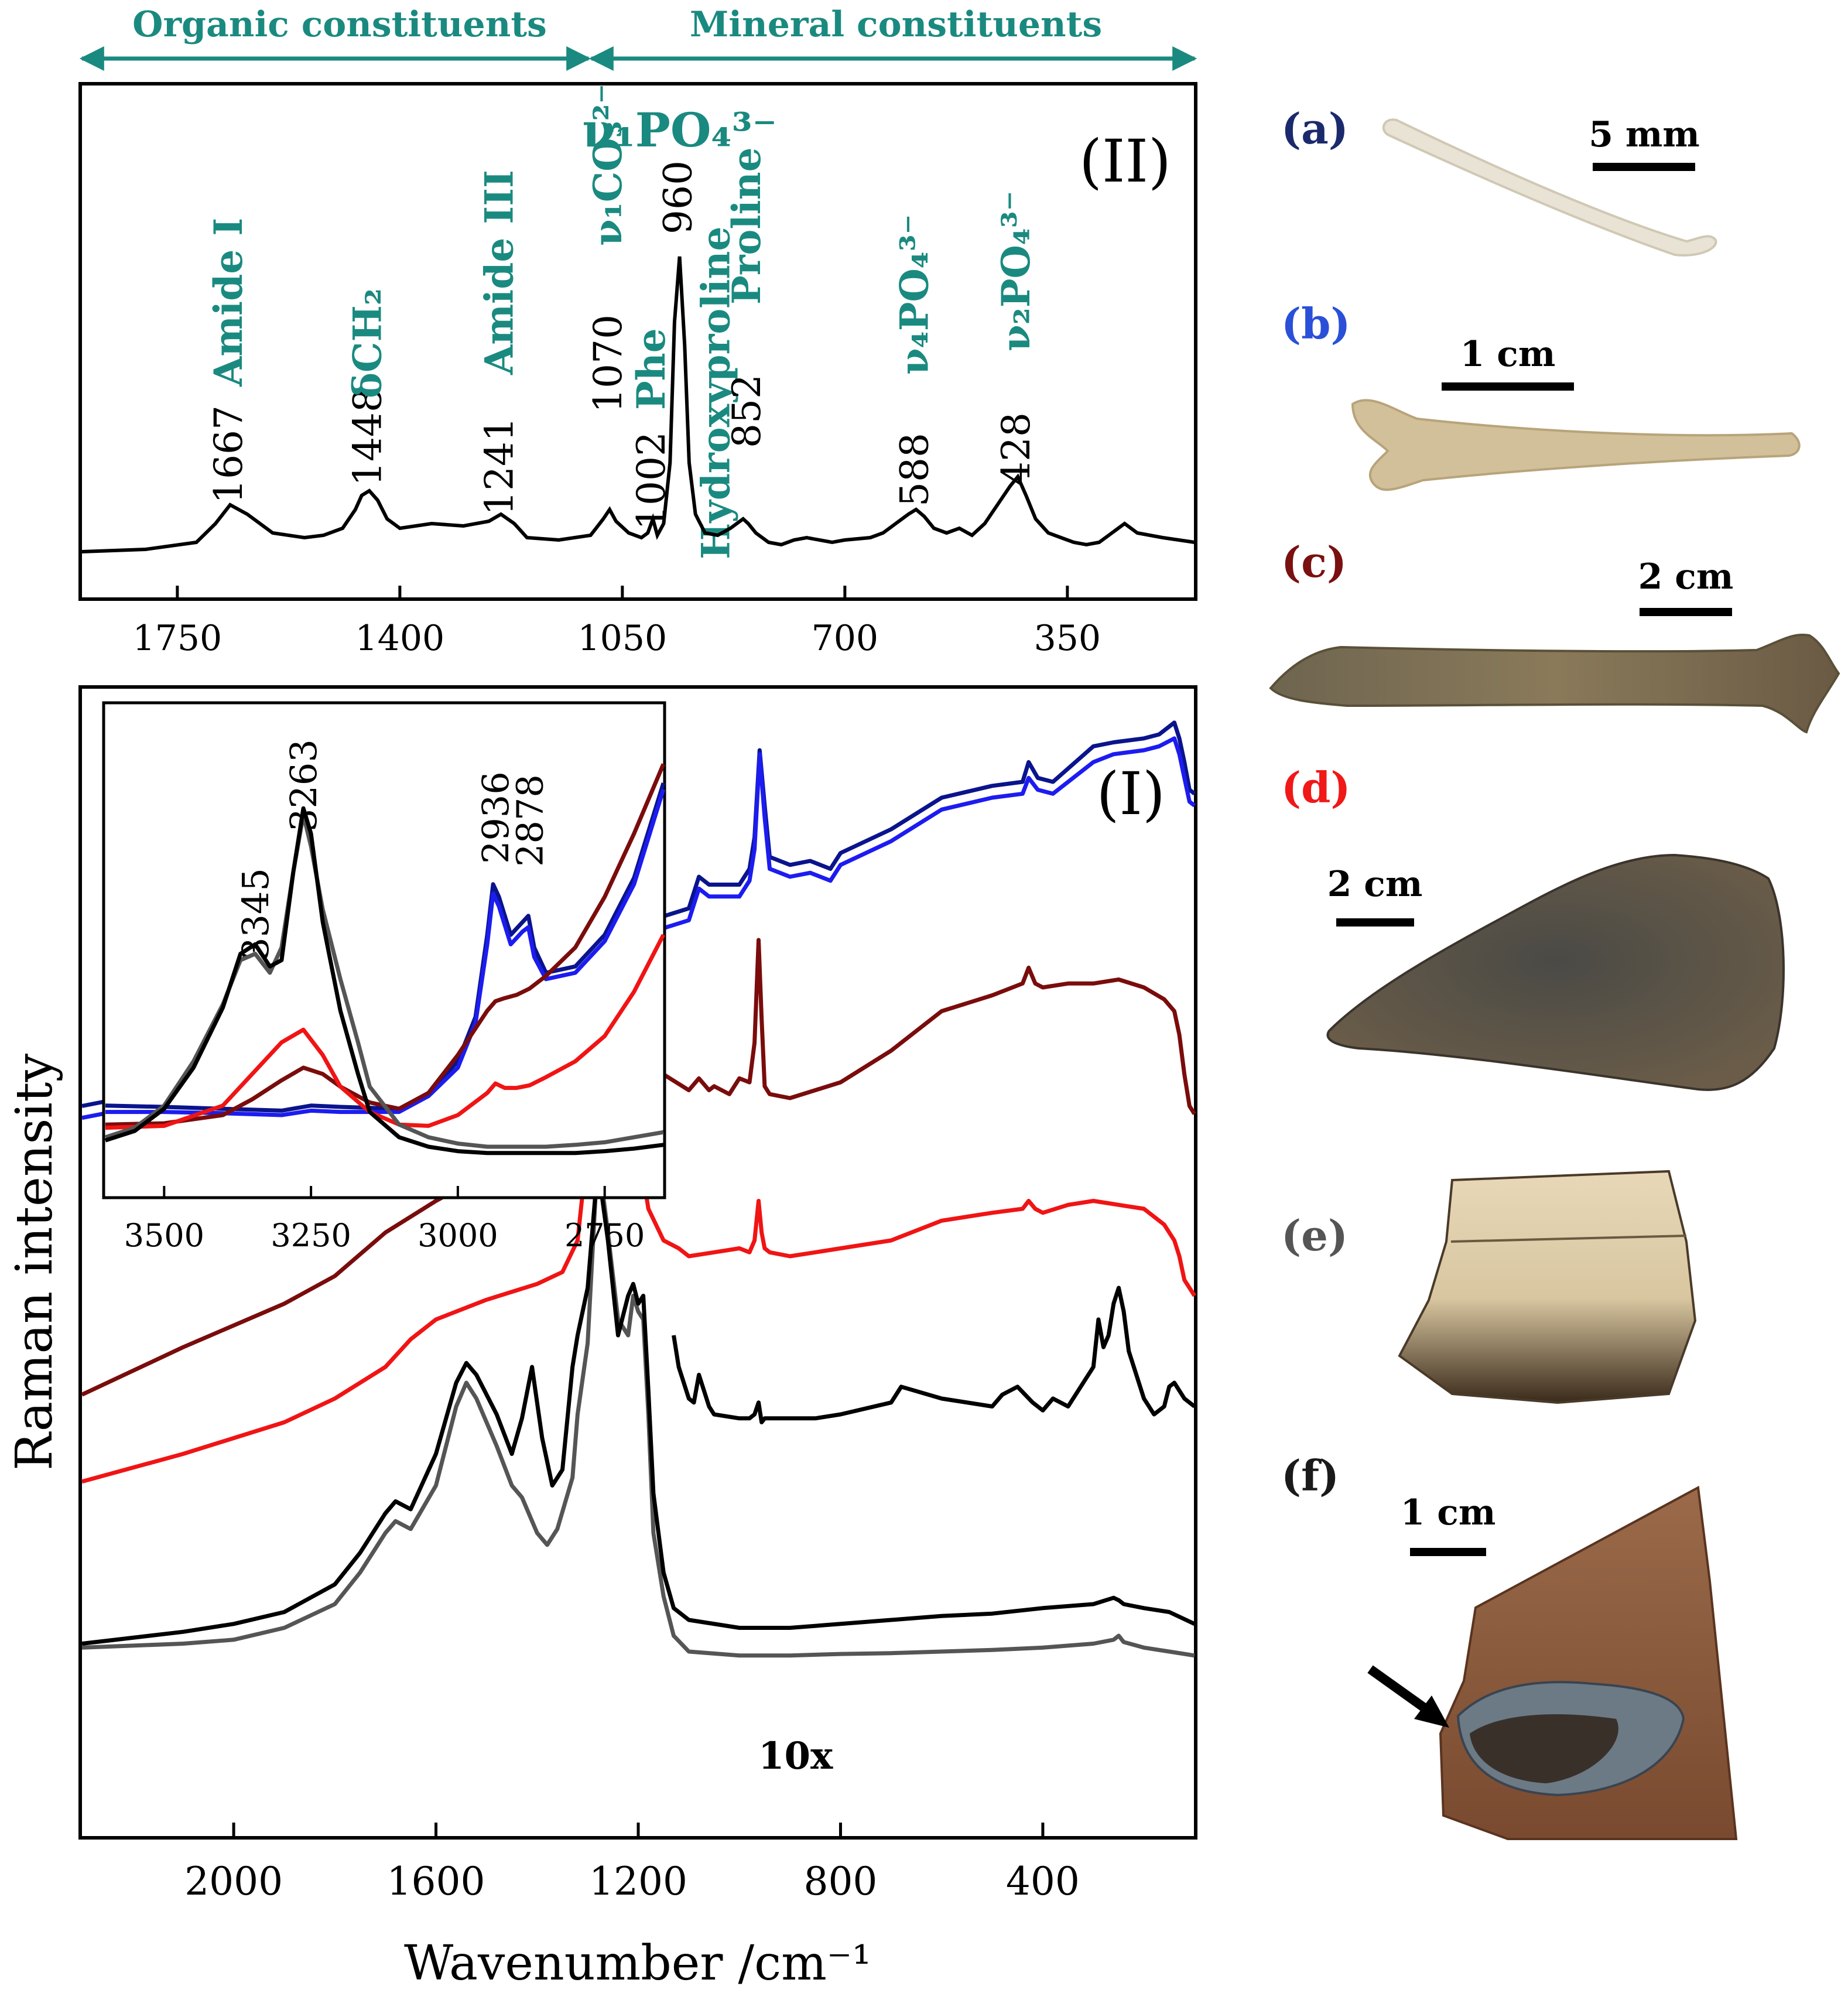  Describe the element at coordinates (164, 1235) in the screenshot. I see `inset-tick-label-0: 3500` at that location.